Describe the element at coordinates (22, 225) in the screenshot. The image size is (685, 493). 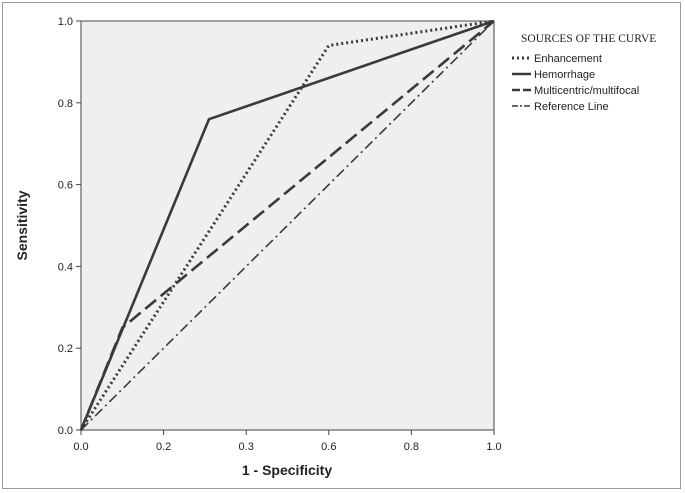
I see `y-axis-title: Sensitivity` at that location.